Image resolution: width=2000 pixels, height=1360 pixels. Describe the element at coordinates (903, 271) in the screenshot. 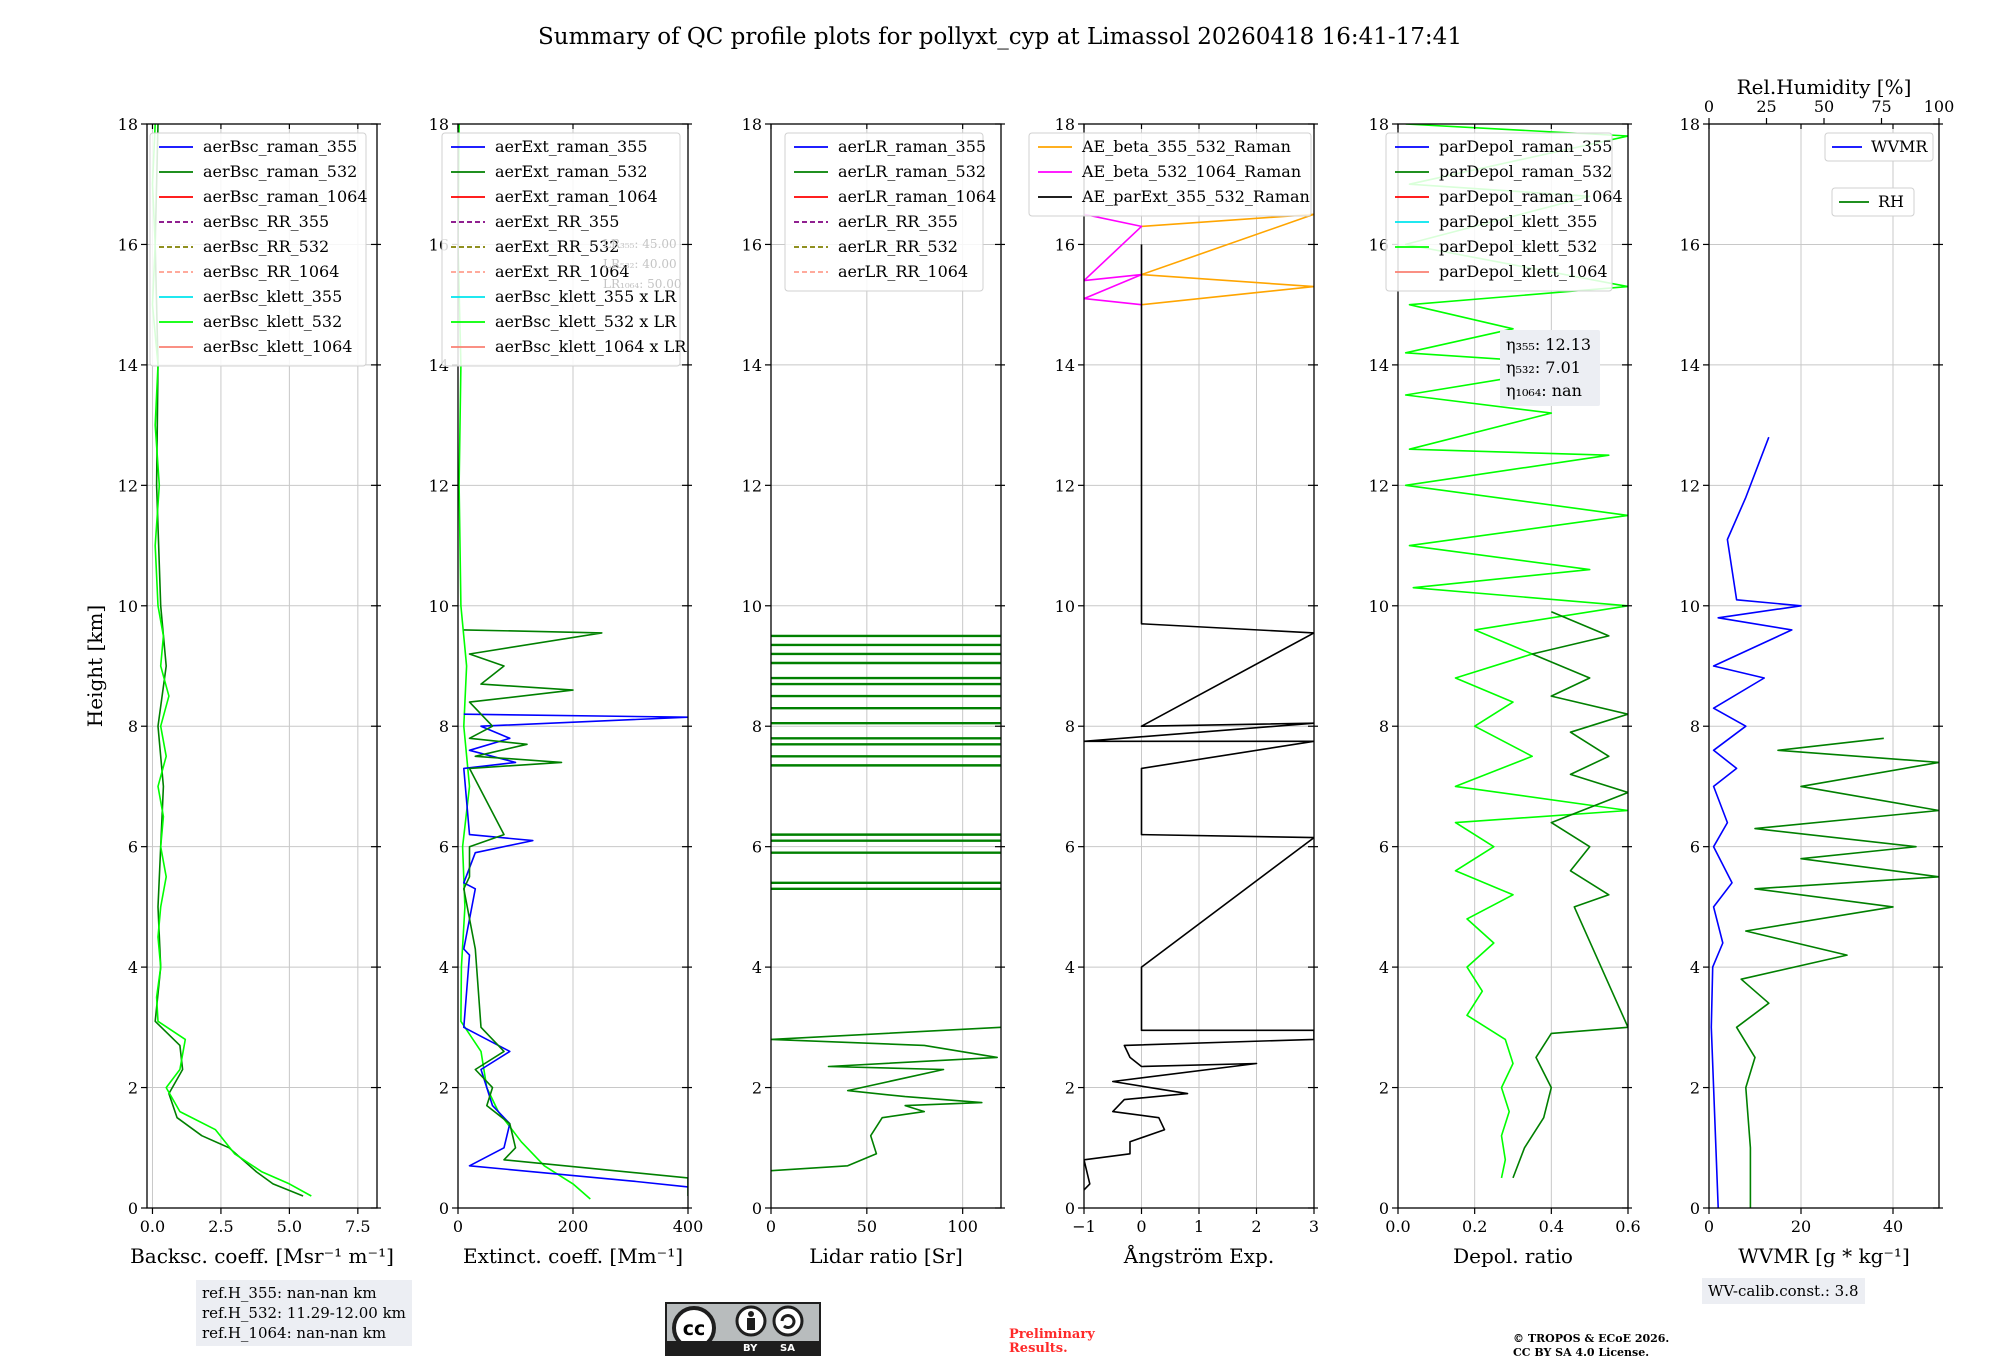

I see `legend-label: aerLR_RR_1064` at that location.